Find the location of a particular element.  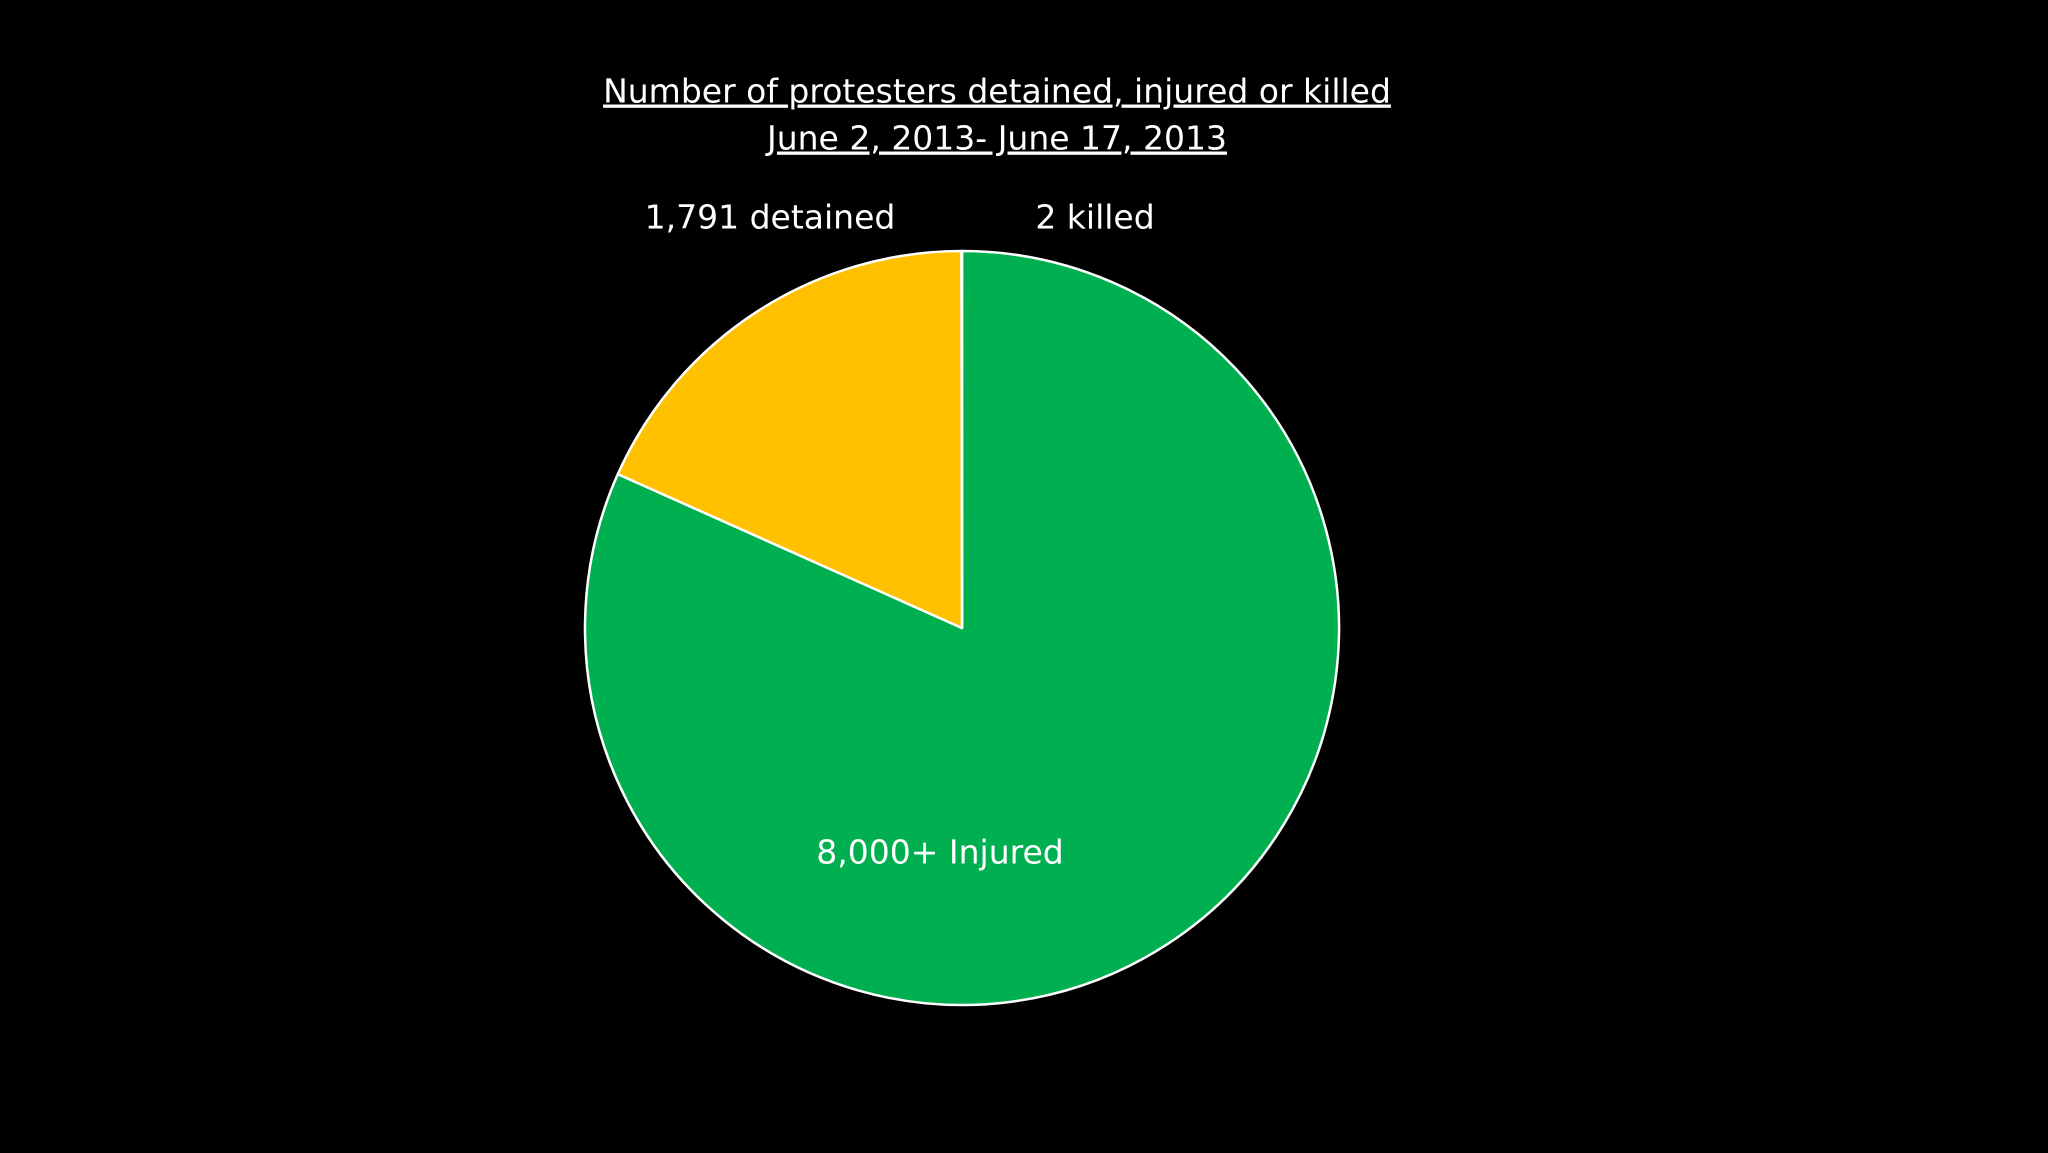

chart-subtitle: June 2, 2013- June 17, 2013 is located at coordinates (996, 138).